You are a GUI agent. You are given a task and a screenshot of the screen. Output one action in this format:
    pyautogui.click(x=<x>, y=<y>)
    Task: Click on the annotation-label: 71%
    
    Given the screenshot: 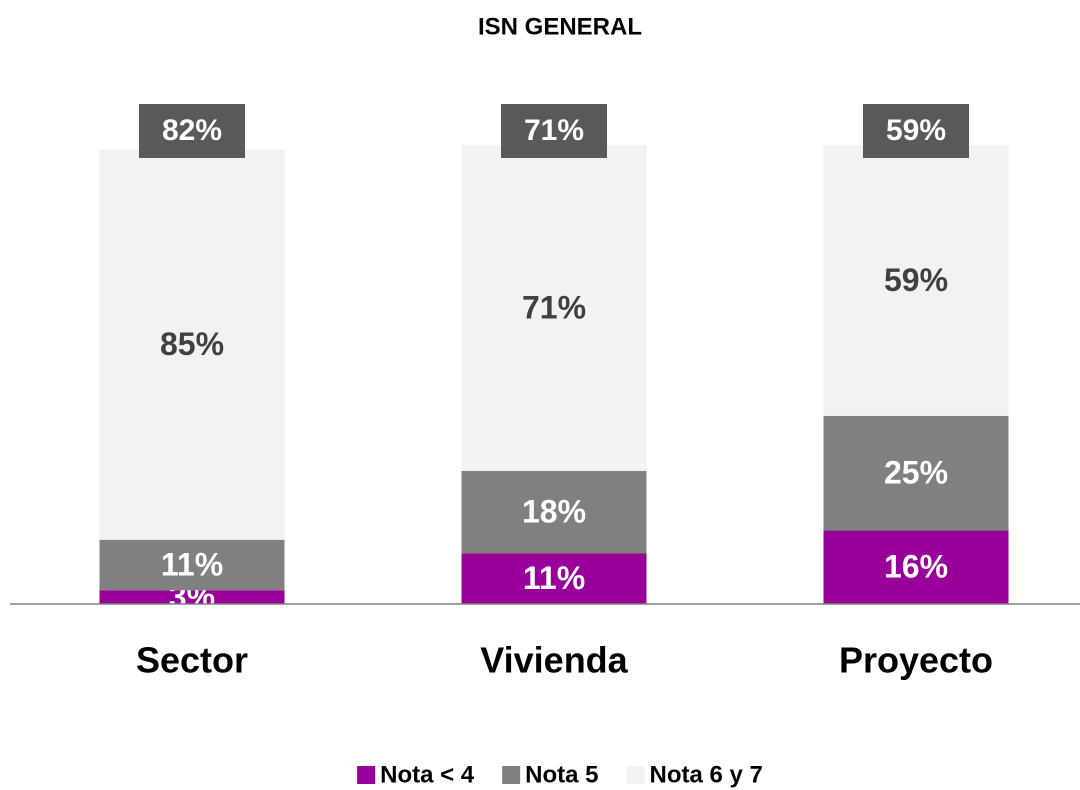 What is the action you would take?
    pyautogui.click(x=554, y=130)
    